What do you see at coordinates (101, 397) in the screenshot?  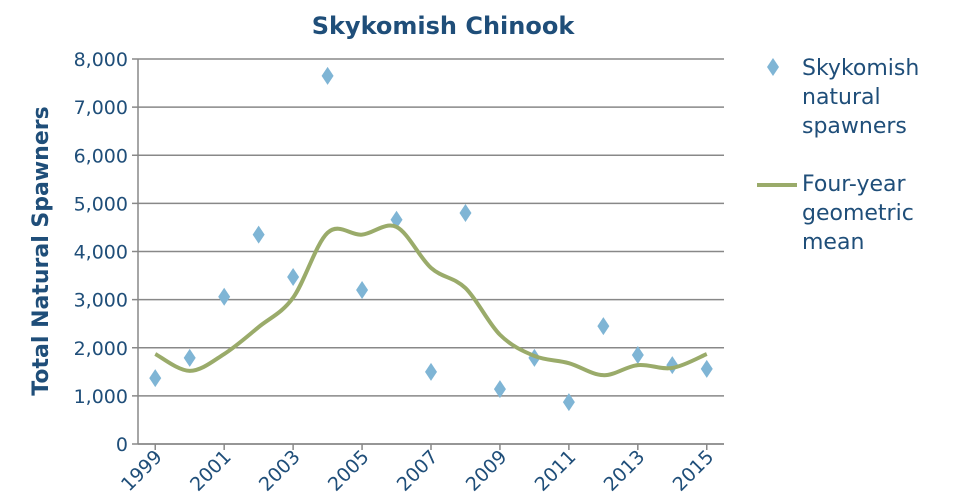 I see `y-tick-label: 1,000` at bounding box center [101, 397].